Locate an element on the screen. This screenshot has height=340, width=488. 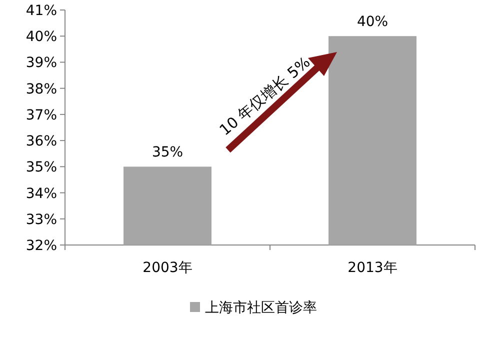
y-tick-label: 39% is located at coordinates (41, 63).